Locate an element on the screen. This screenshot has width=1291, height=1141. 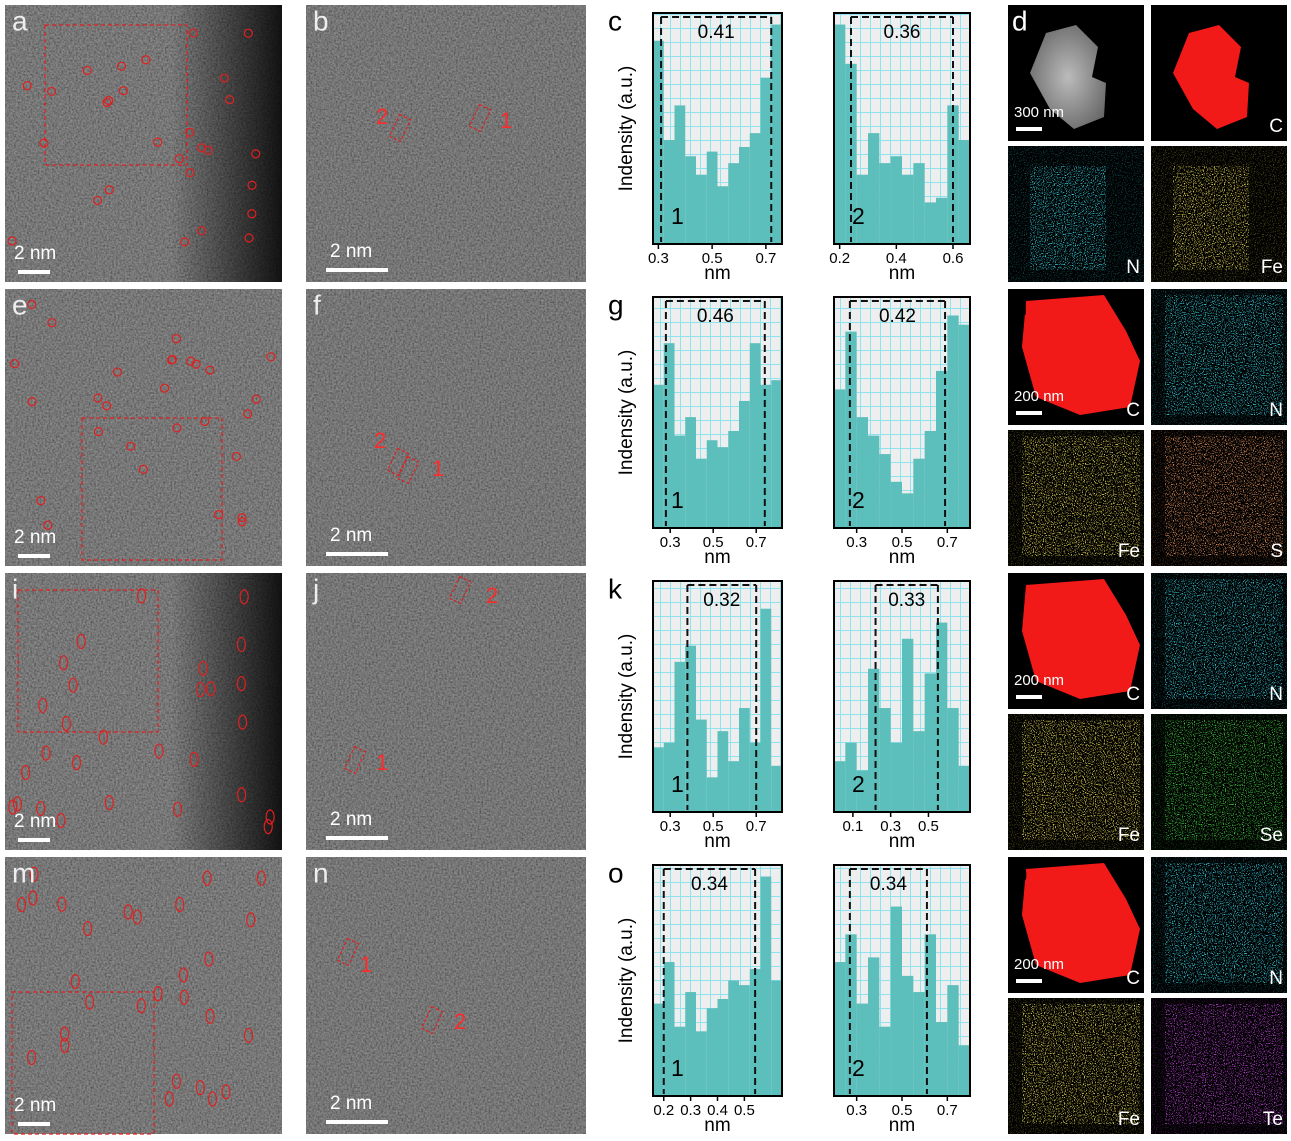
panel-letter: b is located at coordinates (321, 20).